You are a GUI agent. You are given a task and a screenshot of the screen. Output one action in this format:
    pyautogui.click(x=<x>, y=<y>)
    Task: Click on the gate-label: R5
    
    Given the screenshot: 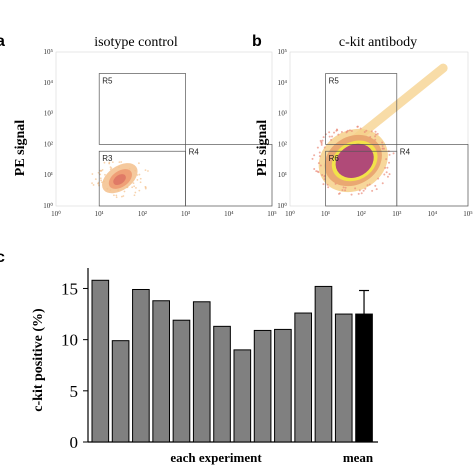 What is the action you would take?
    pyautogui.click(x=334, y=81)
    